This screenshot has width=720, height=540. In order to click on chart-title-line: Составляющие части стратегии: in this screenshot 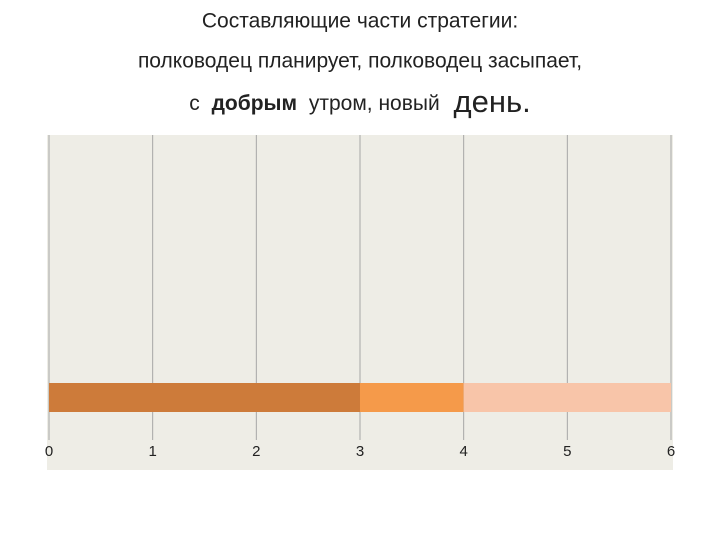, I will do `click(360, 21)`.